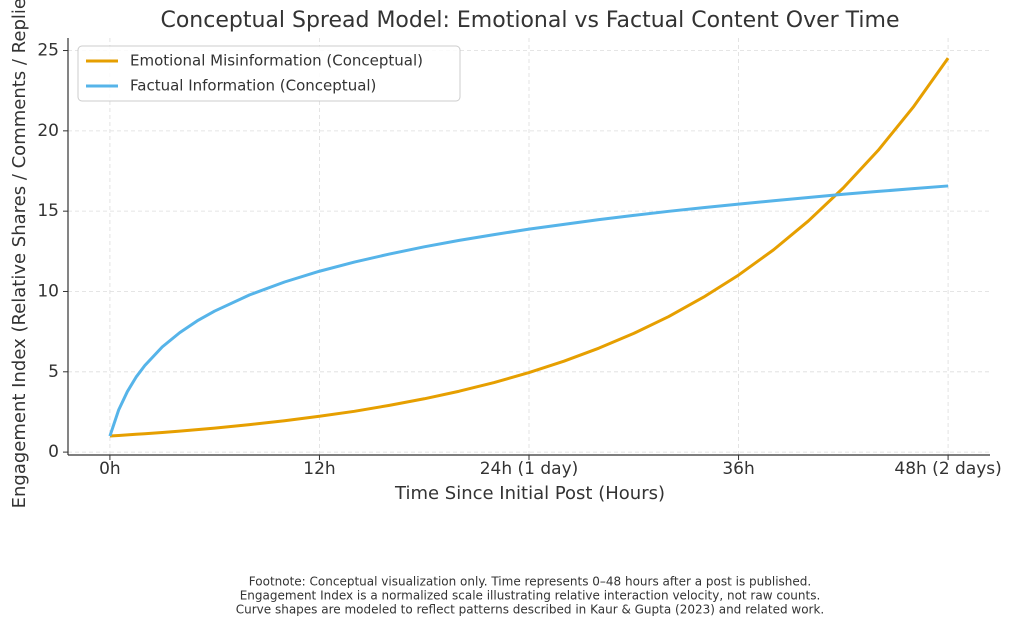  I want to click on y-tick-label: 10, so click(48, 291).